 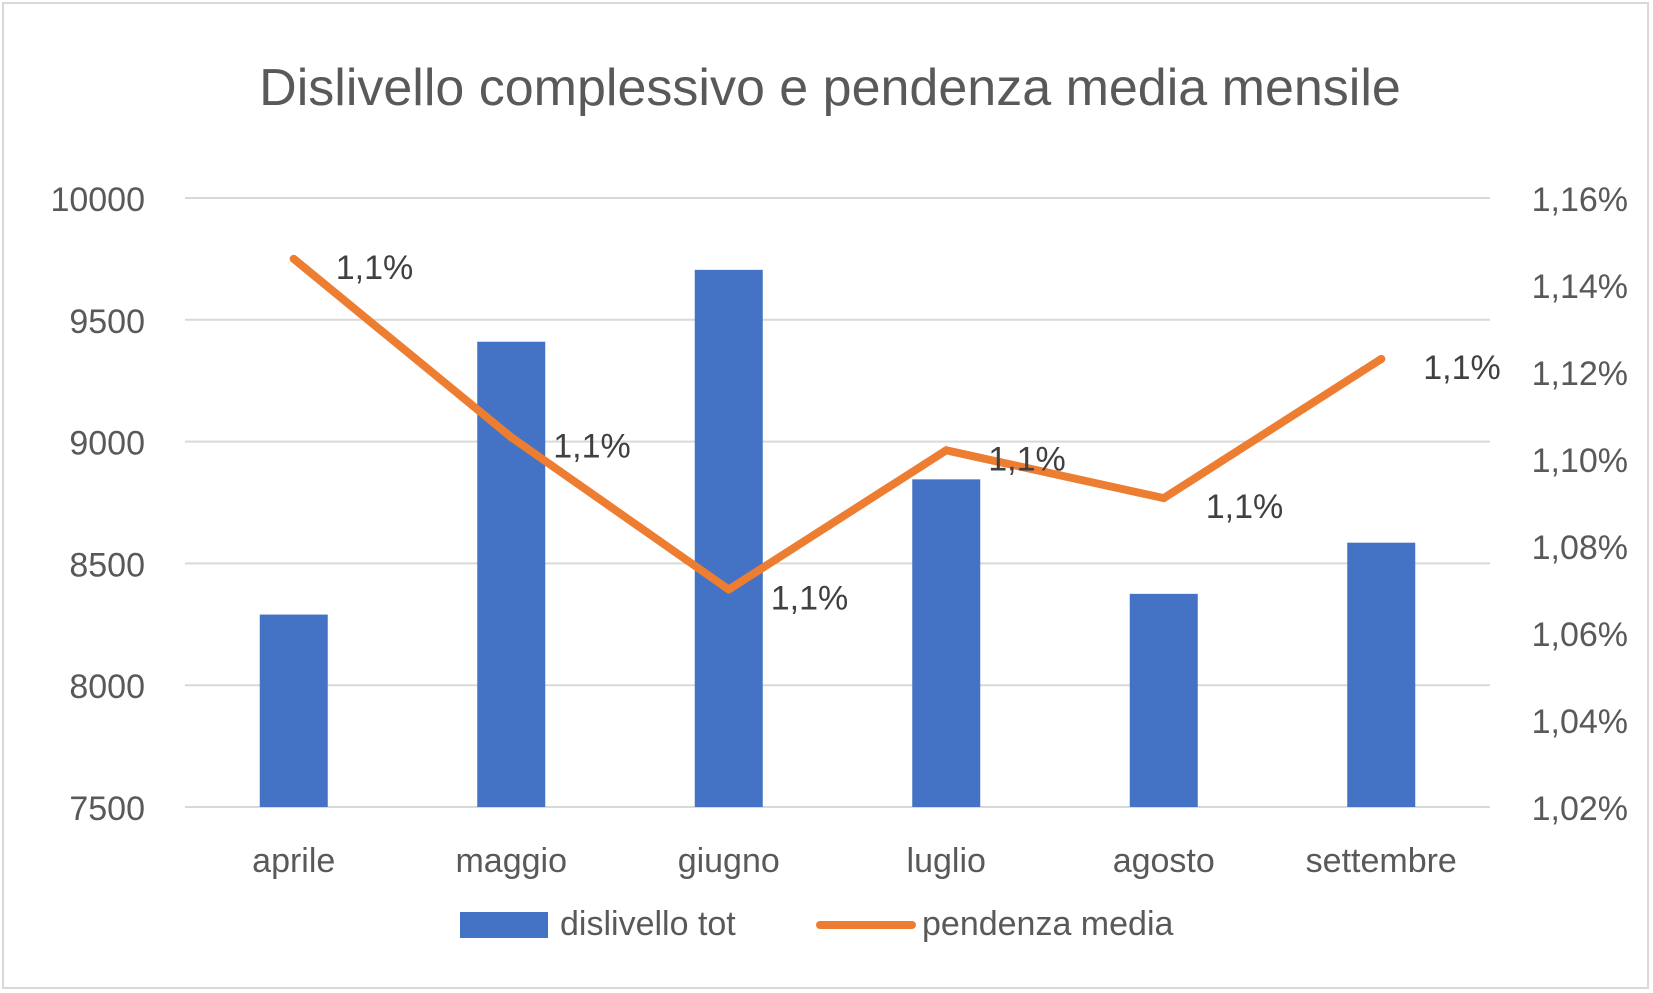 What do you see at coordinates (728, 538) in the screenshot?
I see `bar-giugno` at bounding box center [728, 538].